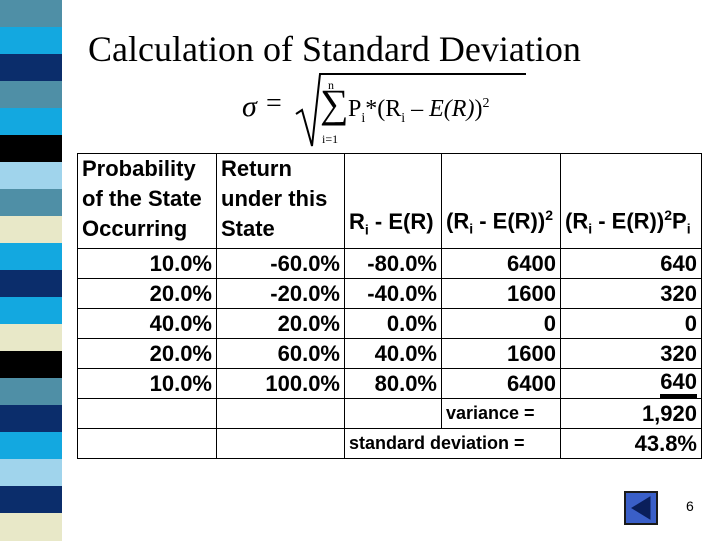  I want to click on minus-symbol: –, so click(417, 109).